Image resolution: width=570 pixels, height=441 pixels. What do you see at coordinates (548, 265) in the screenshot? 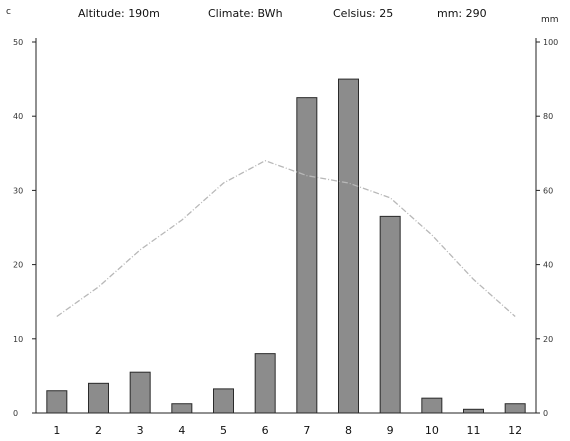
I see `right-axis-tick-label: 40` at bounding box center [548, 265].